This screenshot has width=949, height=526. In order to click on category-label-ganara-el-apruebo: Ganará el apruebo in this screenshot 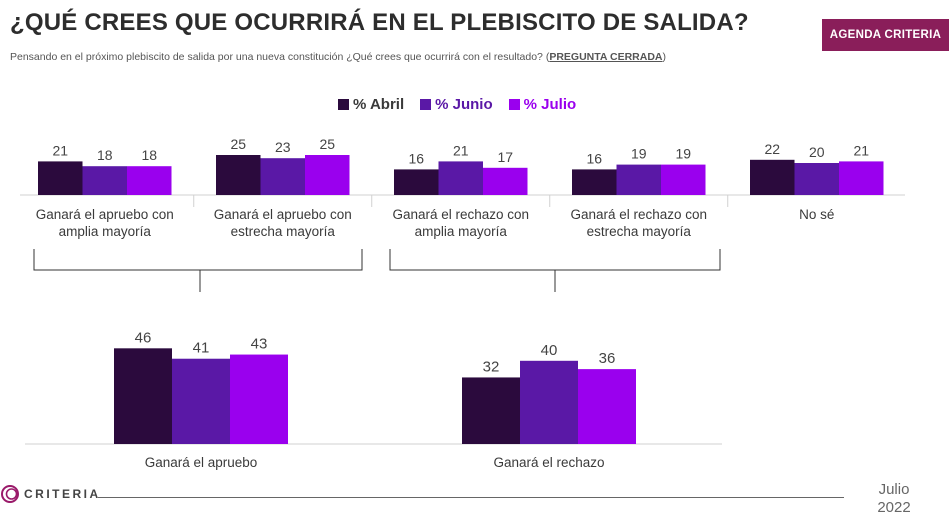, I will do `click(201, 462)`.